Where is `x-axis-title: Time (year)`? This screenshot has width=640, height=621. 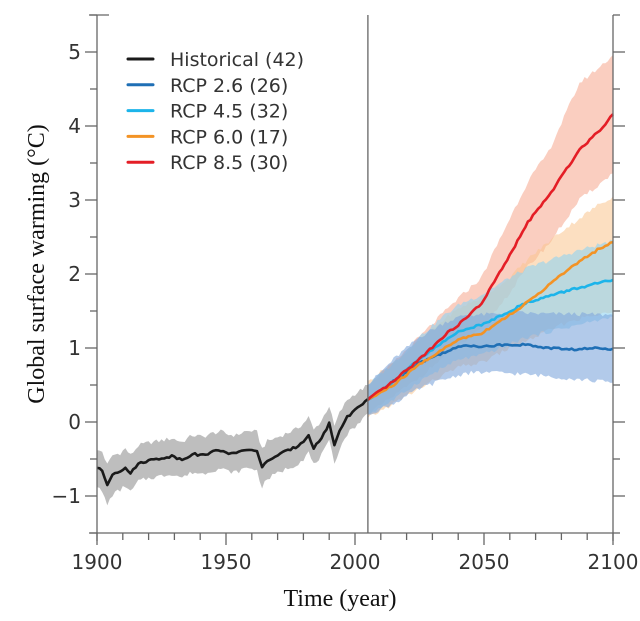 x-axis-title: Time (year) is located at coordinates (339, 599).